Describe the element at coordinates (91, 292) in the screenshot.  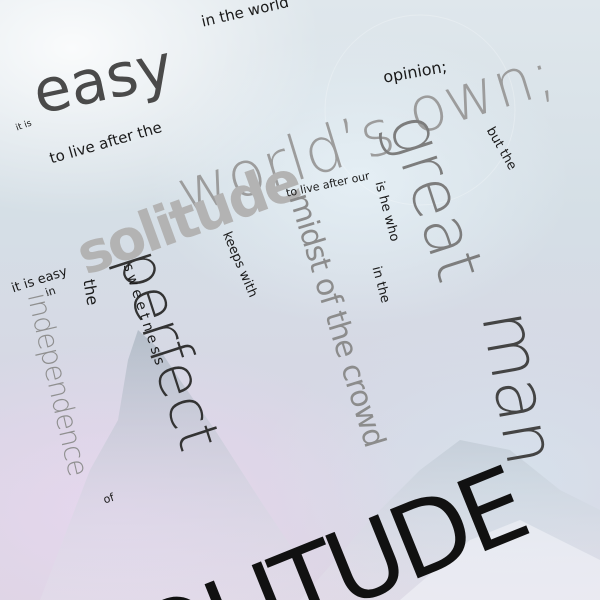
I see `text-the: the` at that location.